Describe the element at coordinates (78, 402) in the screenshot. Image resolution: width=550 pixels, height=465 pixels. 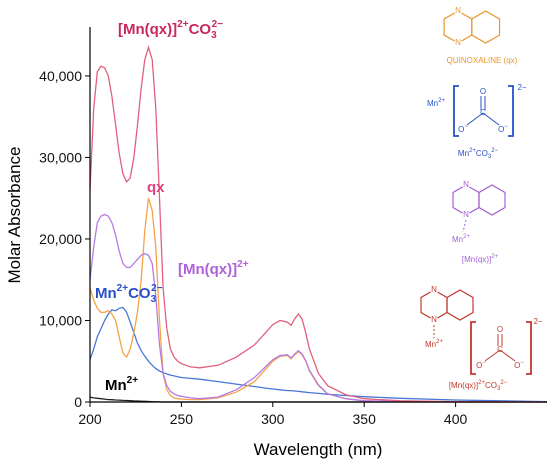
I see `y-tick-label: 0` at that location.